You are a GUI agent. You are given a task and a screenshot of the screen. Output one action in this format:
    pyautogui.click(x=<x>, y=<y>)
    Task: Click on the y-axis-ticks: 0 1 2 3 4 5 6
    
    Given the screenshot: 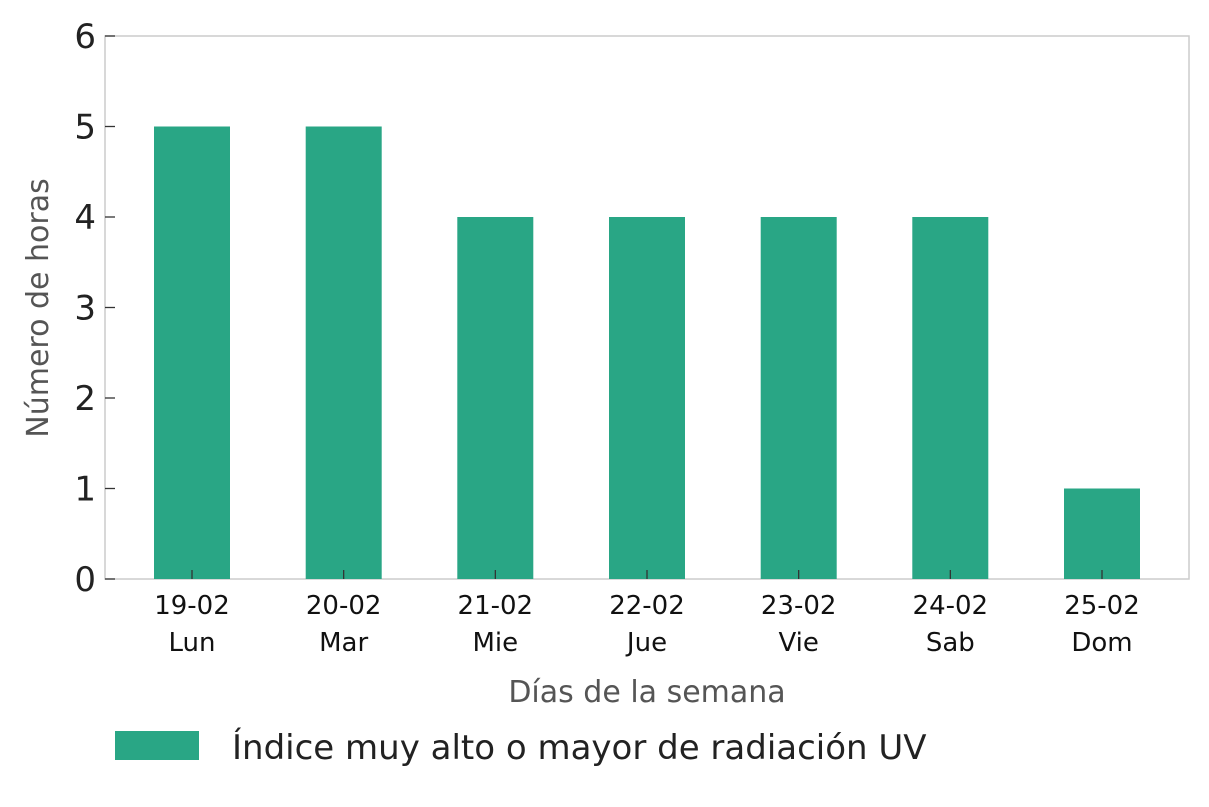 What is the action you would take?
    pyautogui.click(x=94, y=308)
    